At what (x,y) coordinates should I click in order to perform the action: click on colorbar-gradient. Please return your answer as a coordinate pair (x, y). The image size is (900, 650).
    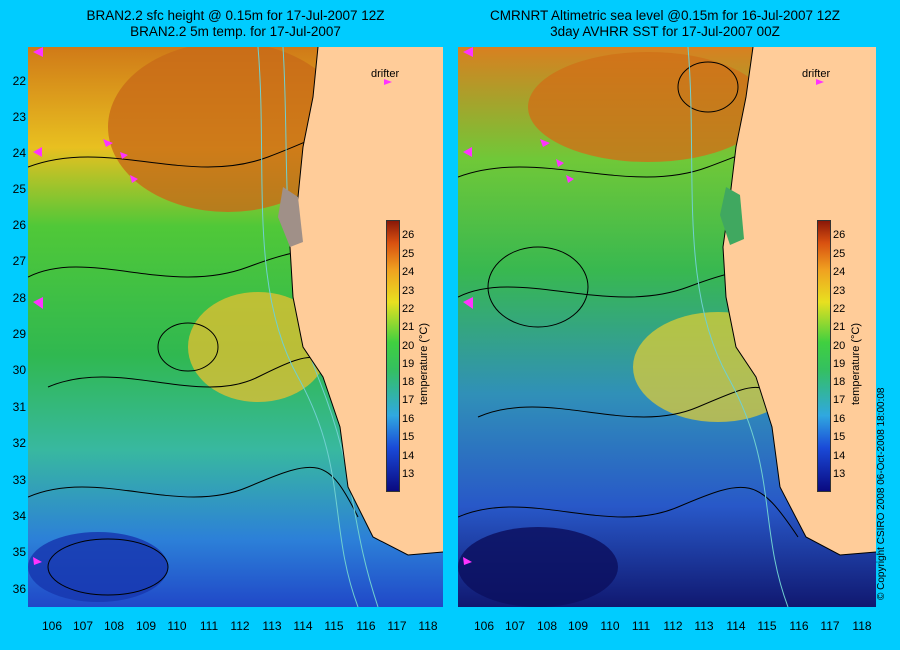
    Looking at the image, I should click on (393, 356).